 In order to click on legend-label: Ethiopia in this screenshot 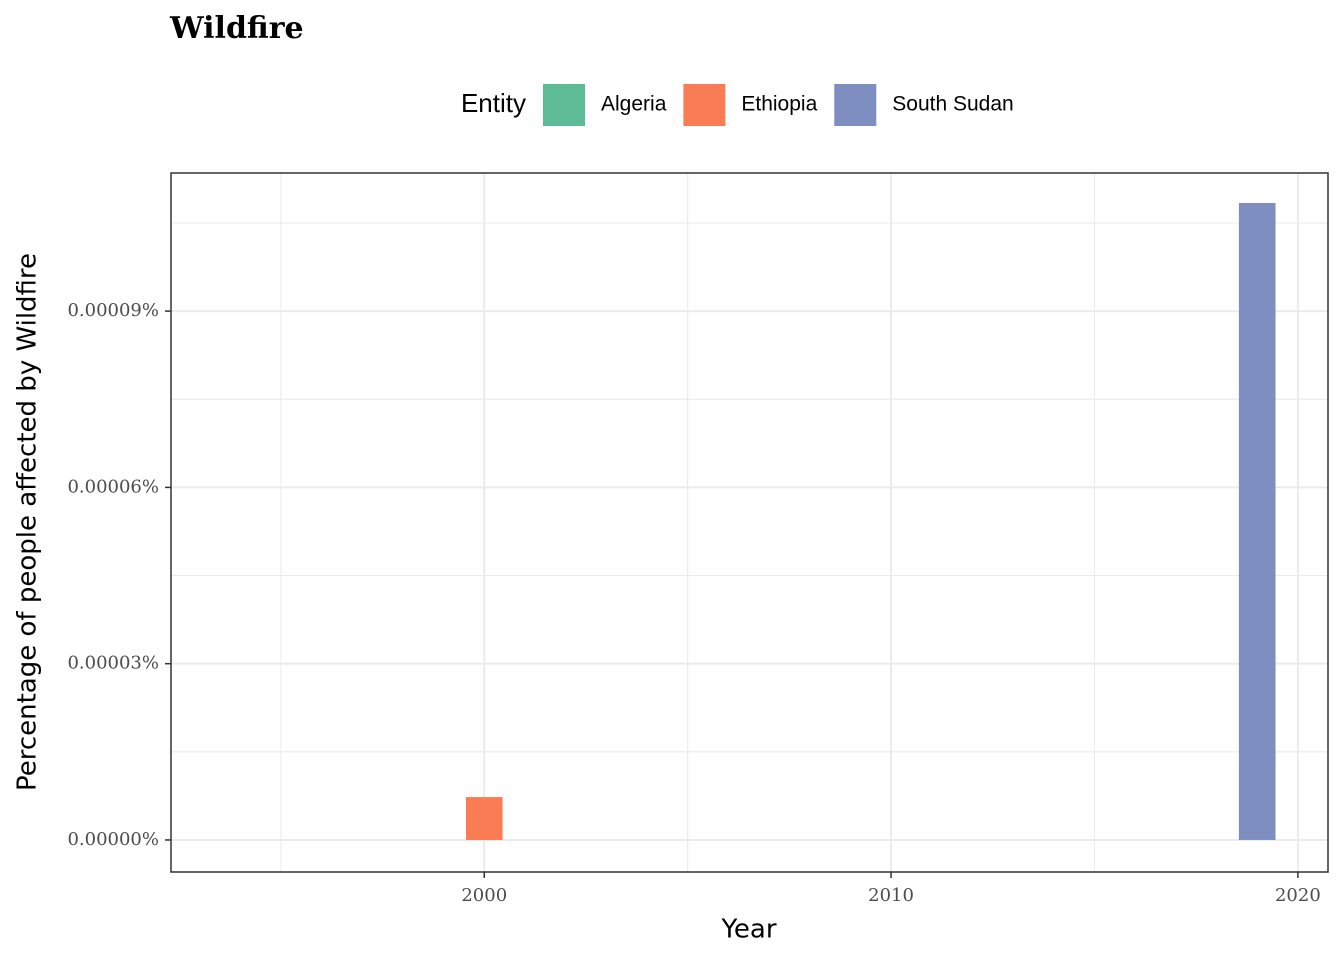, I will do `click(779, 104)`.